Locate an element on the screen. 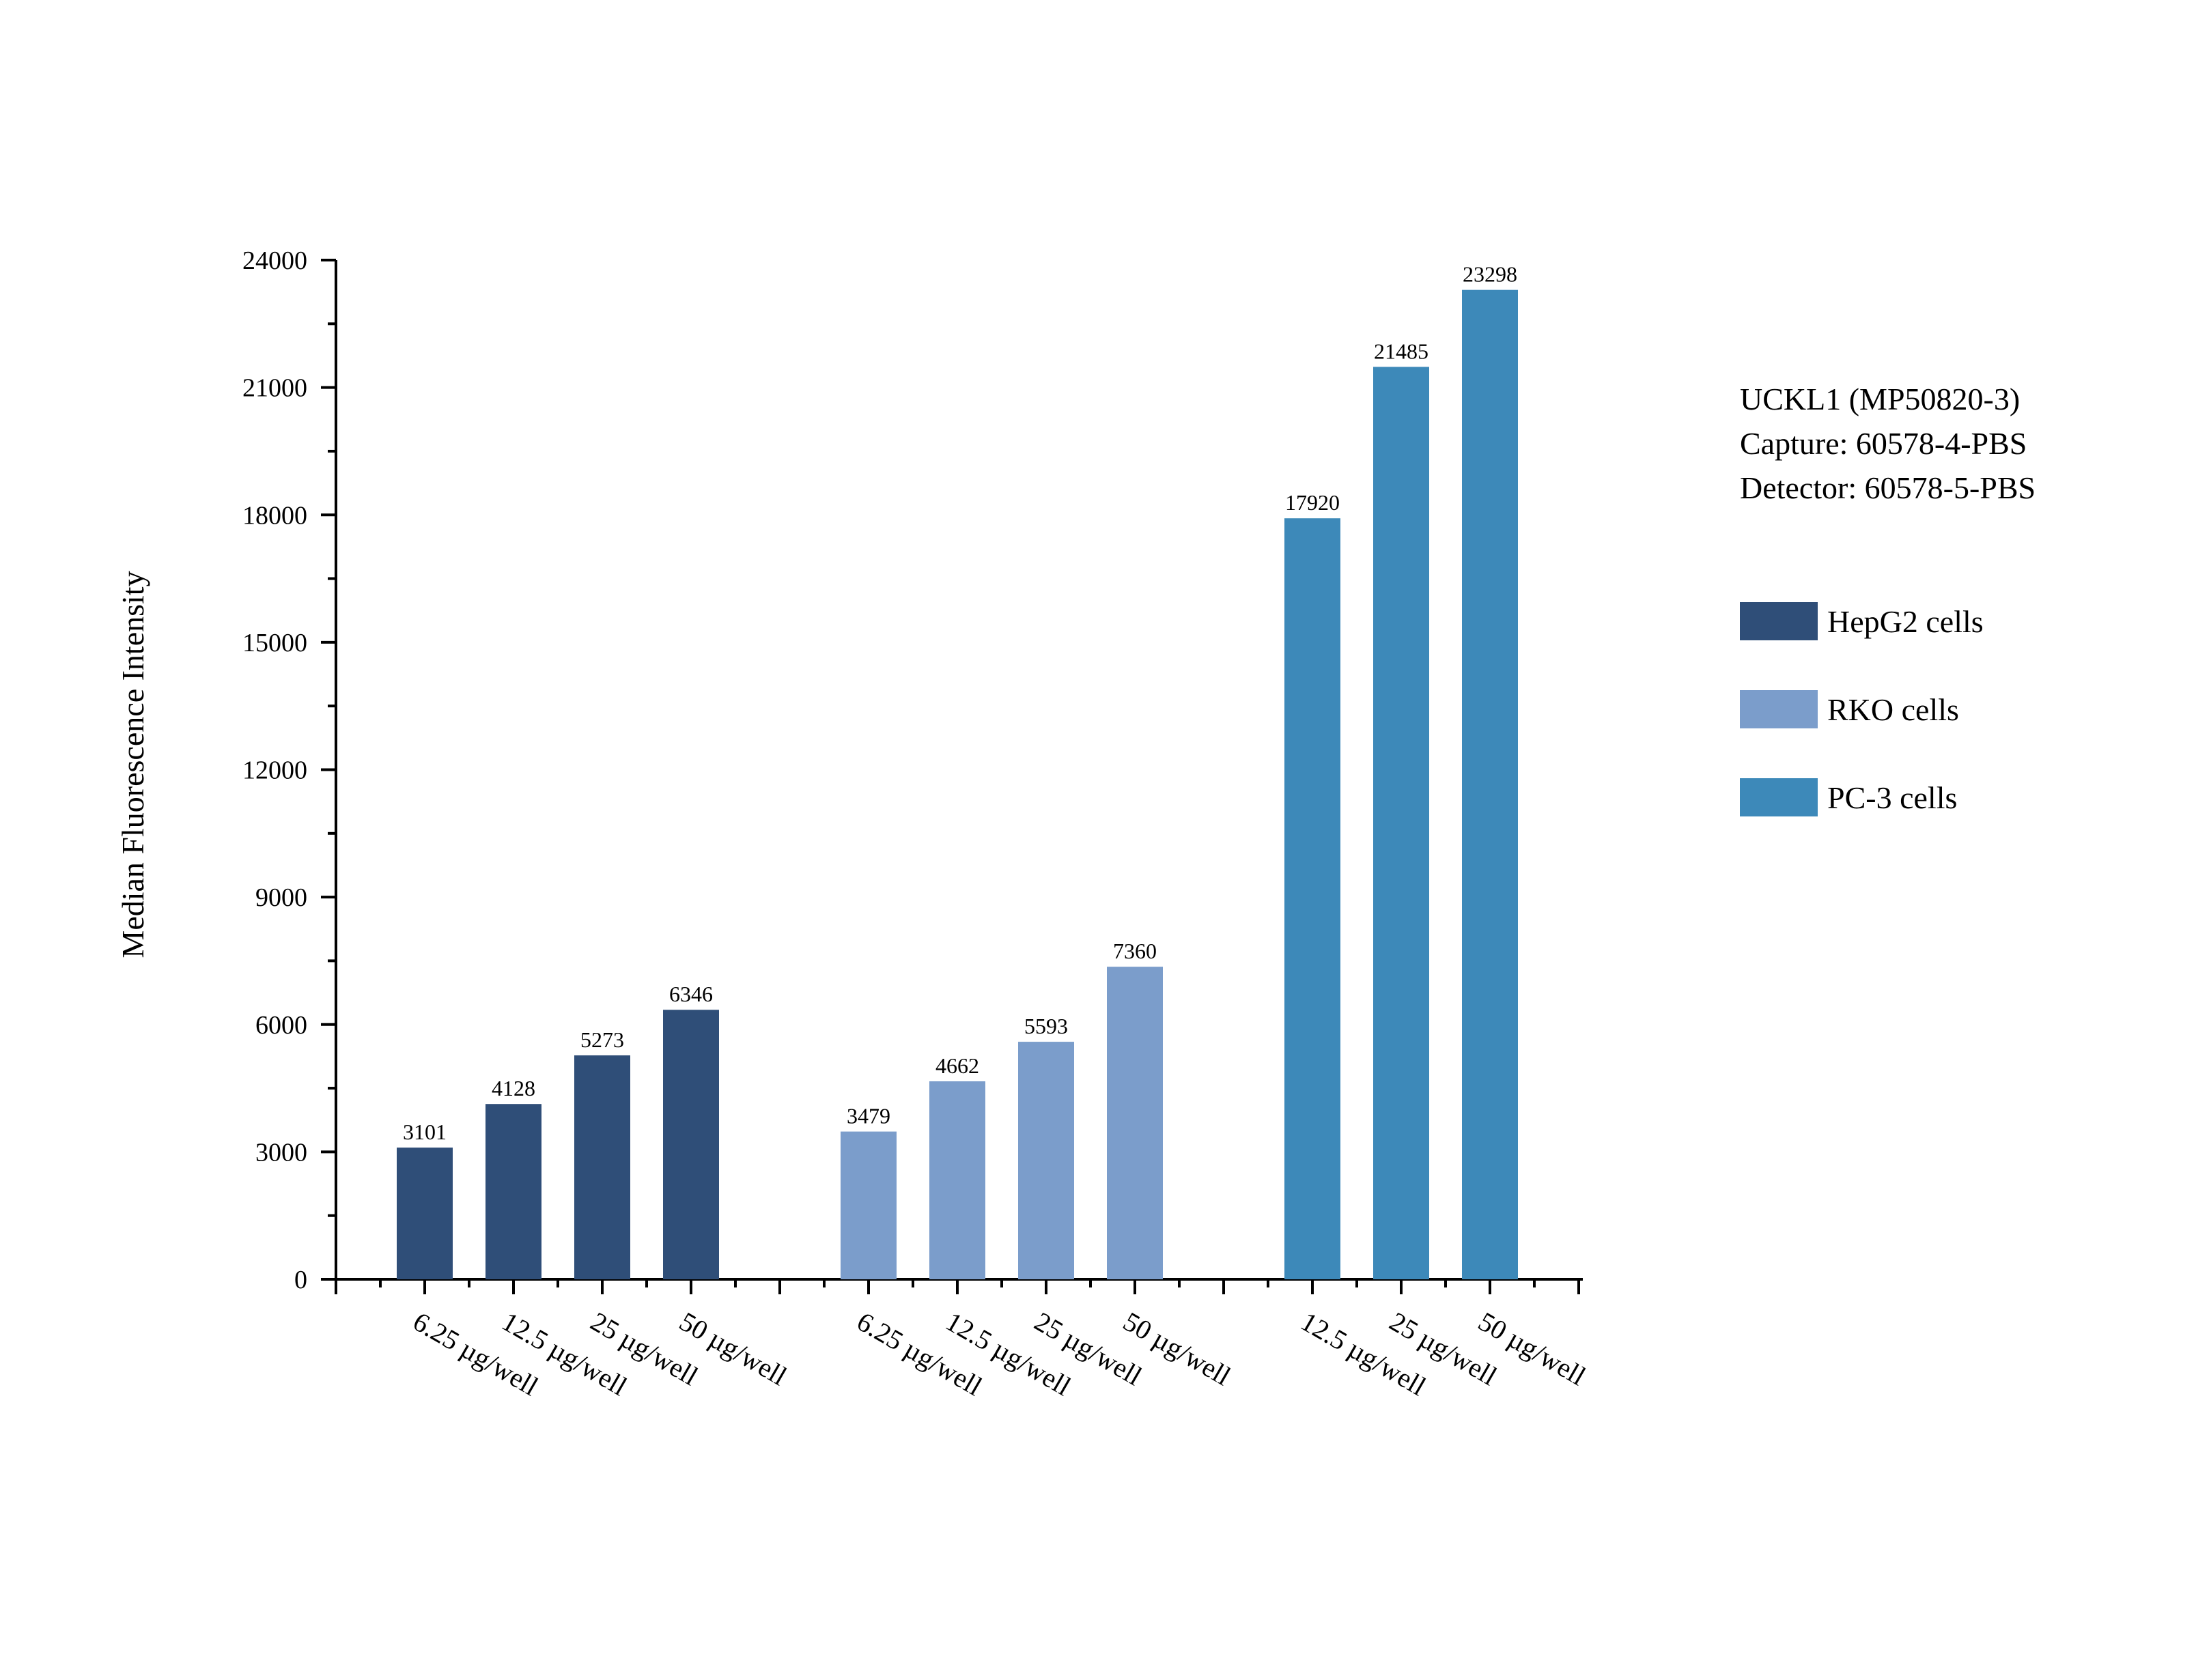 The width and height of the screenshot is (2196, 1680). annotation-line: UCKL1 (MP50820-3) is located at coordinates (1880, 399).